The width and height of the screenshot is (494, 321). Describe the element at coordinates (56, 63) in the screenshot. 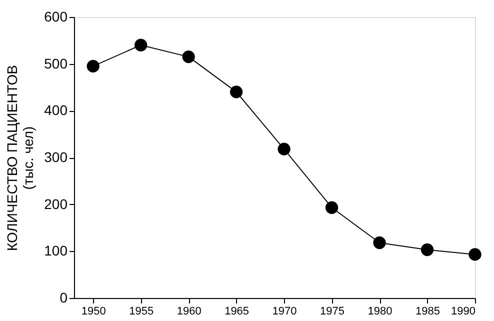

I see `y-tick-label: 500` at that location.